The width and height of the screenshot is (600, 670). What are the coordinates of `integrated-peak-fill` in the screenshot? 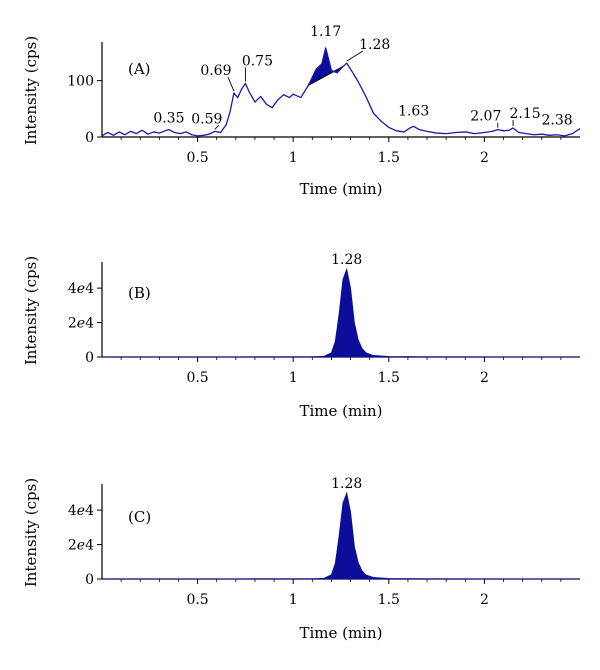 It's located at (325, 67).